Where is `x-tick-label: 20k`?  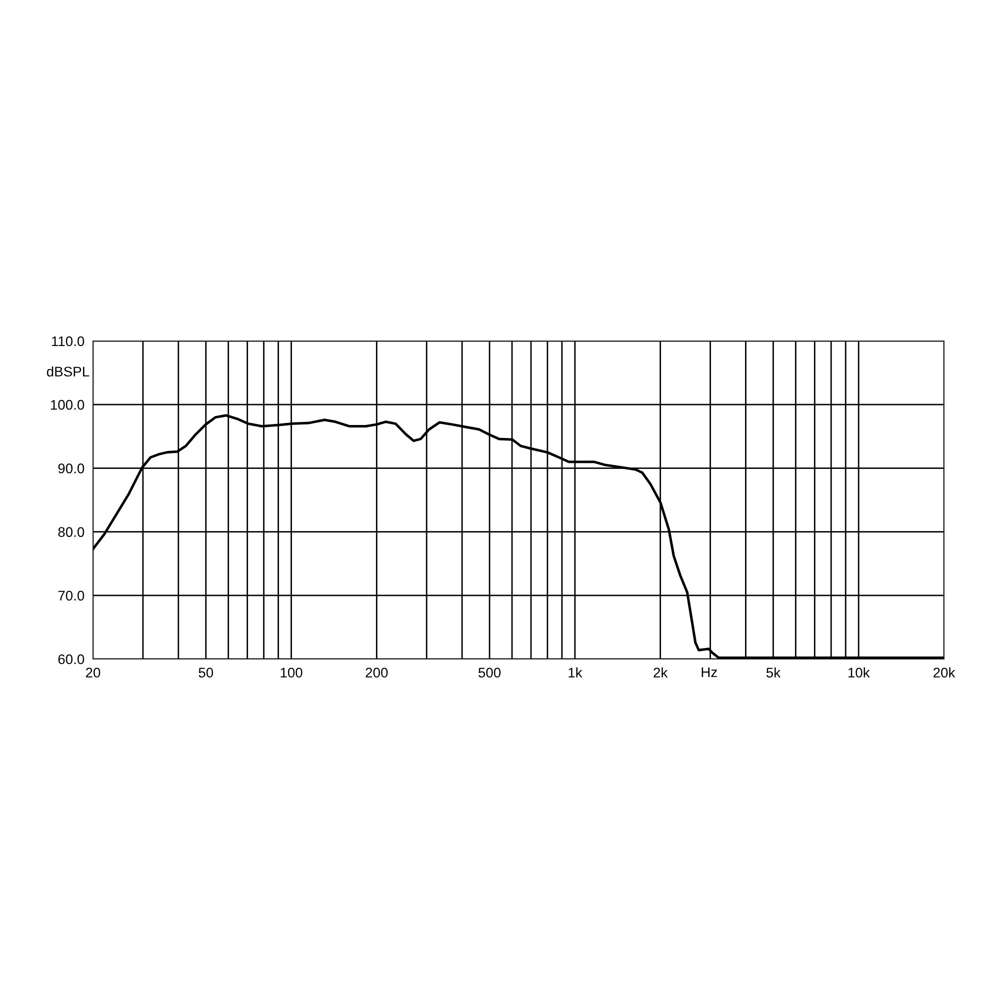 x-tick-label: 20k is located at coordinates (945, 672).